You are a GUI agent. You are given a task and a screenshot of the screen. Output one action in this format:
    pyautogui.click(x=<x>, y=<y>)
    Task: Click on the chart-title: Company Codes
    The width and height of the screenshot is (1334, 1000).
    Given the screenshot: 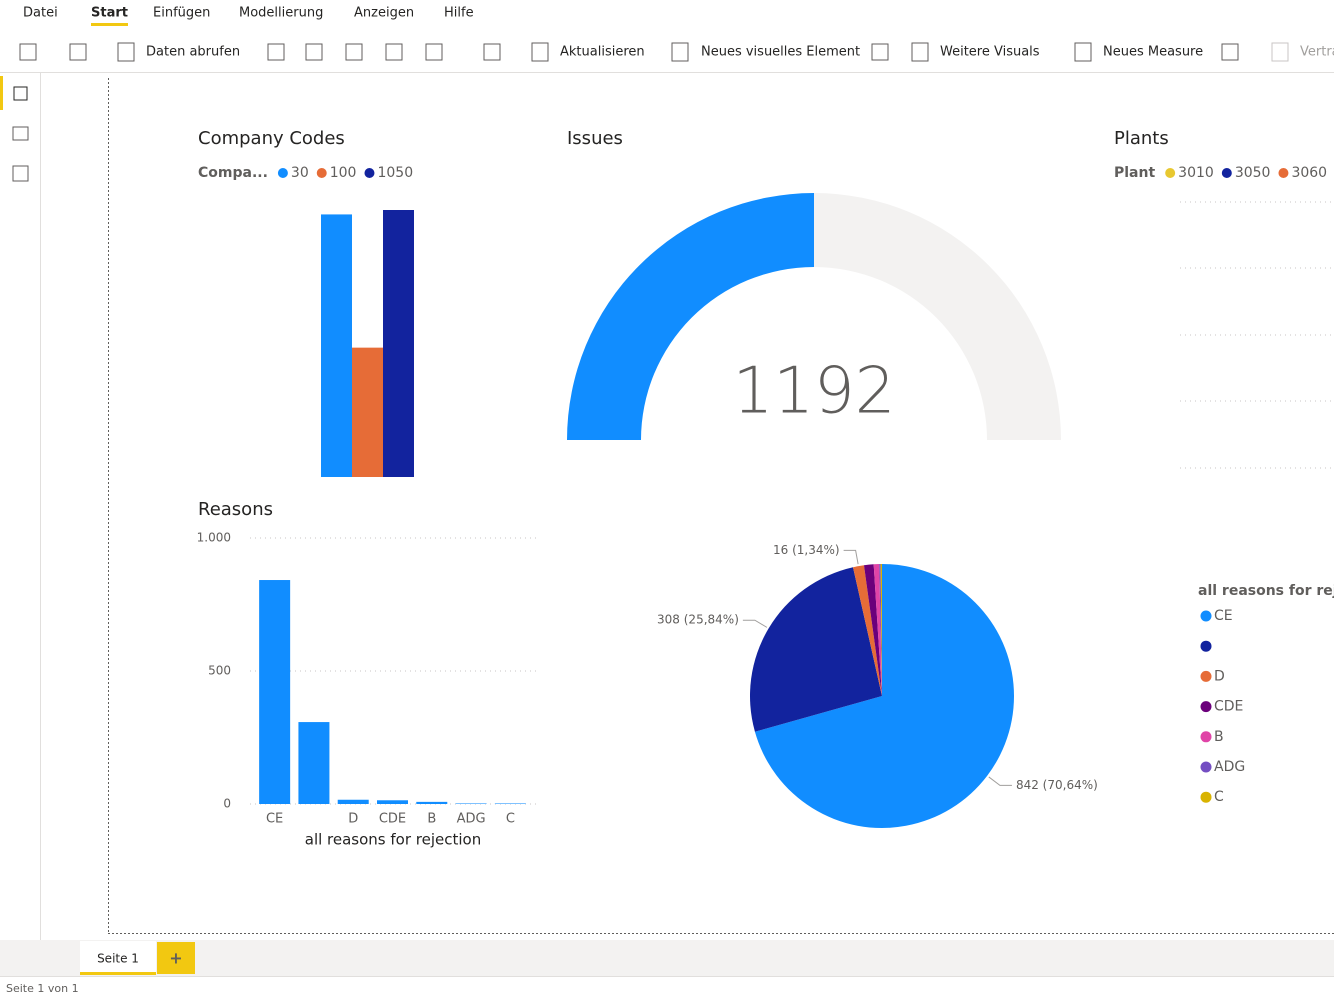 What is the action you would take?
    pyautogui.click(x=271, y=138)
    